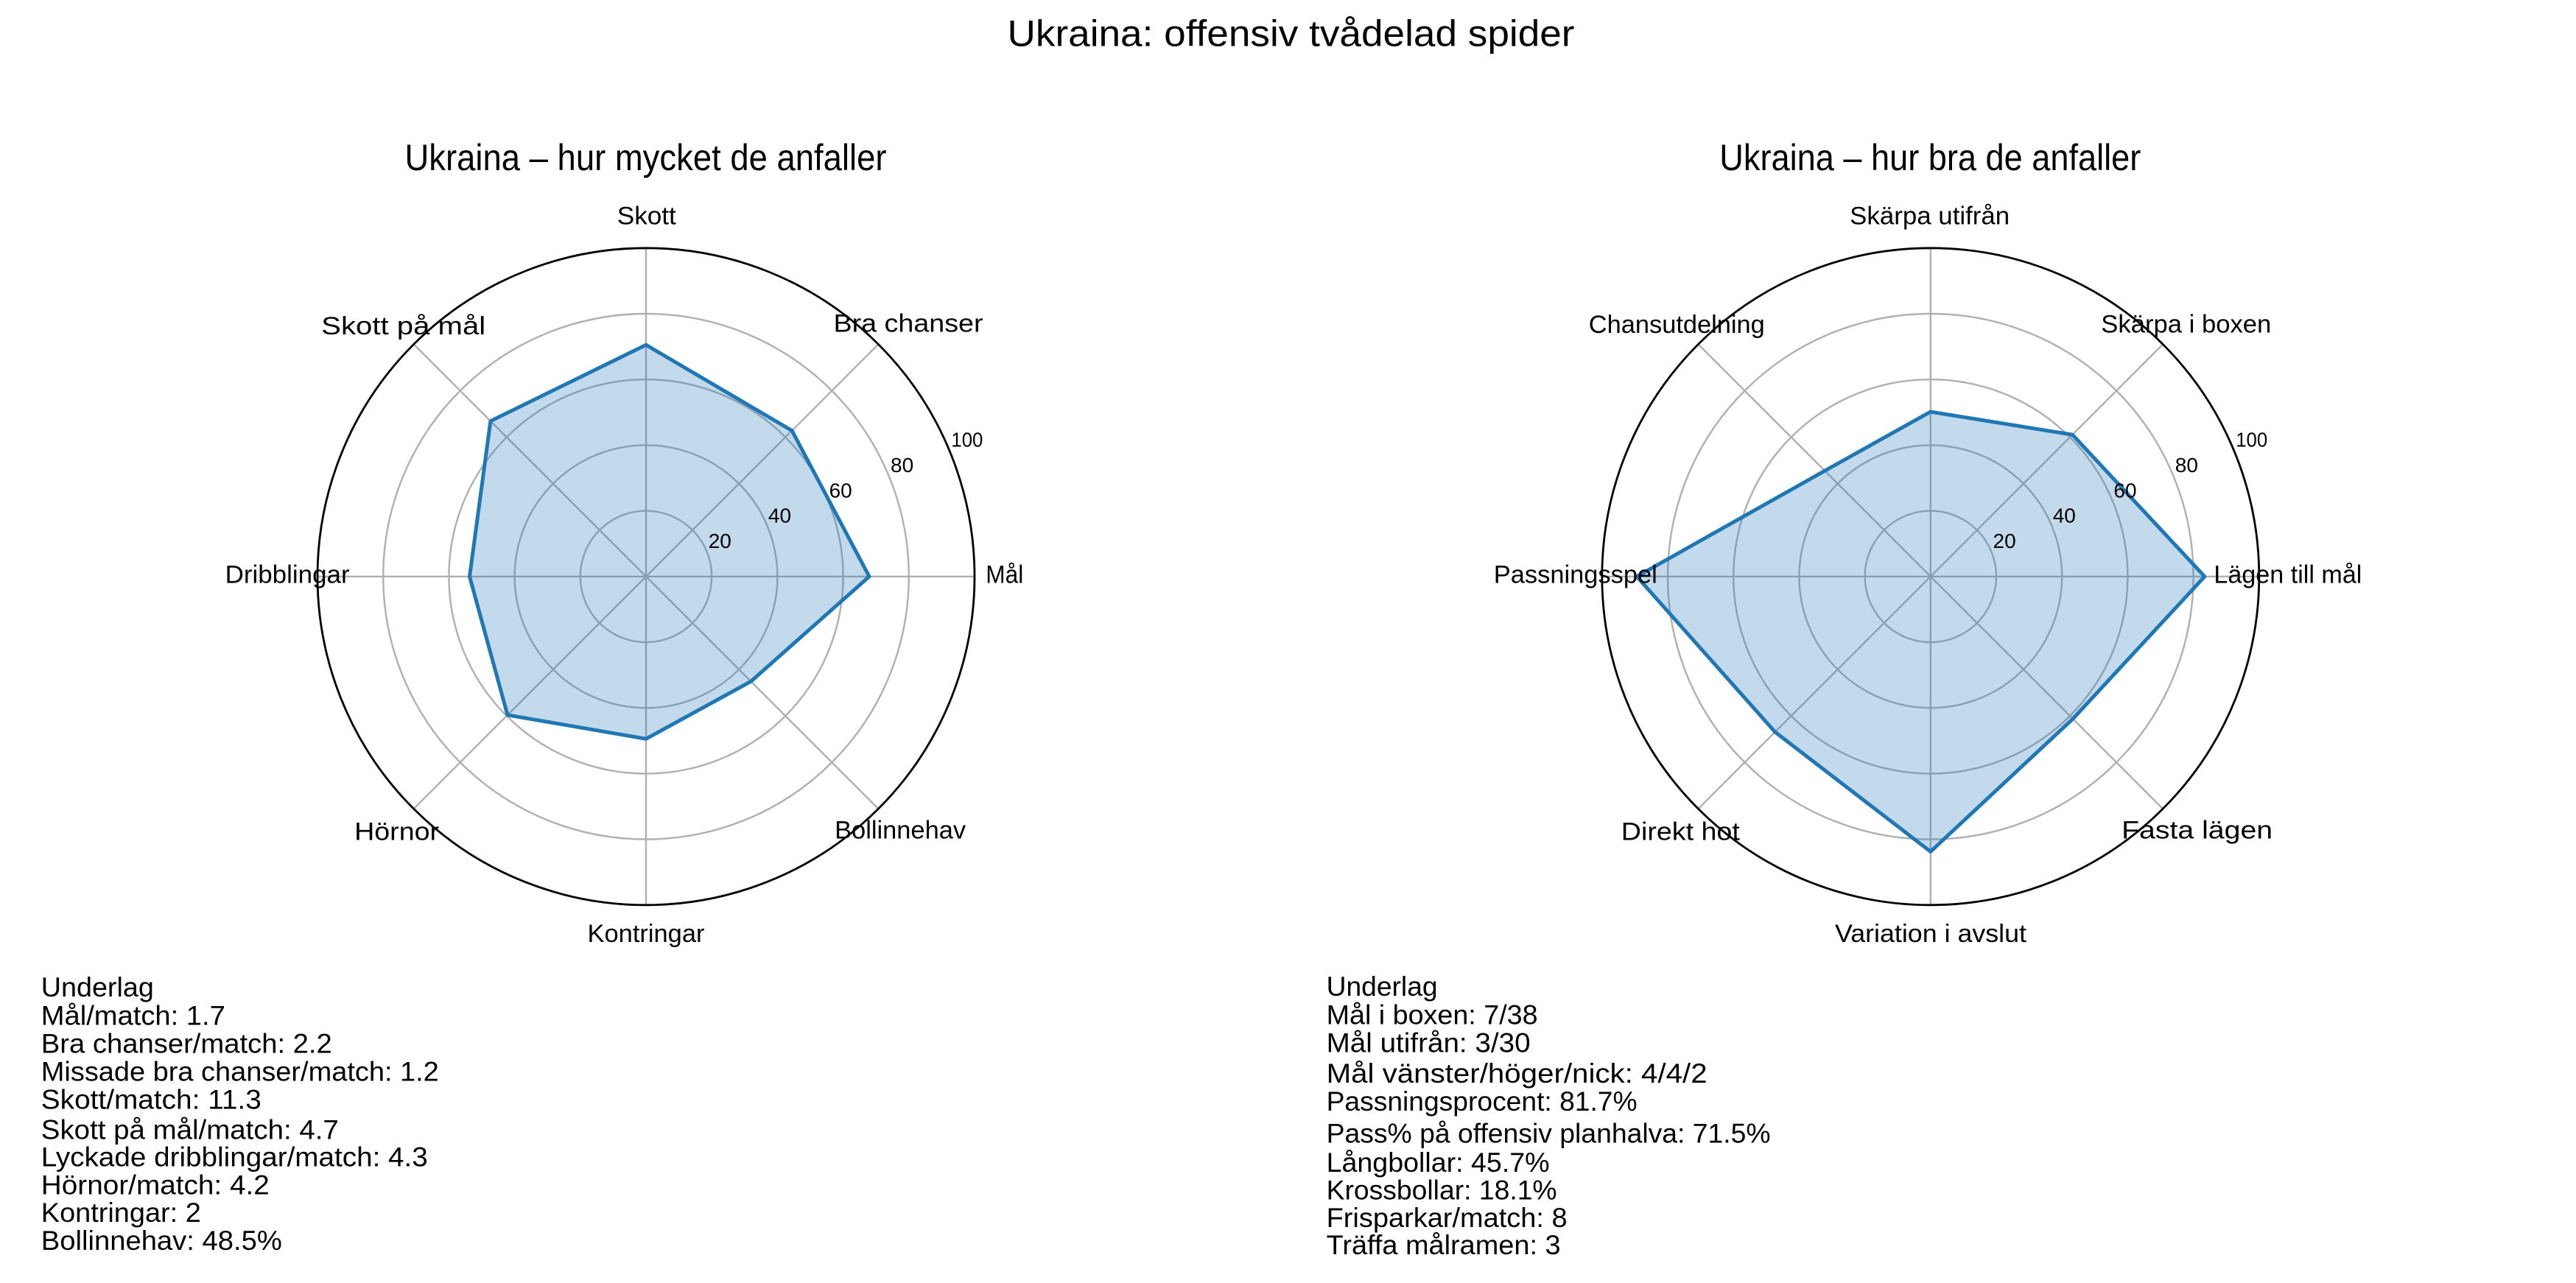  I want to click on svg-text: Fasta lägen, so click(2197, 830).